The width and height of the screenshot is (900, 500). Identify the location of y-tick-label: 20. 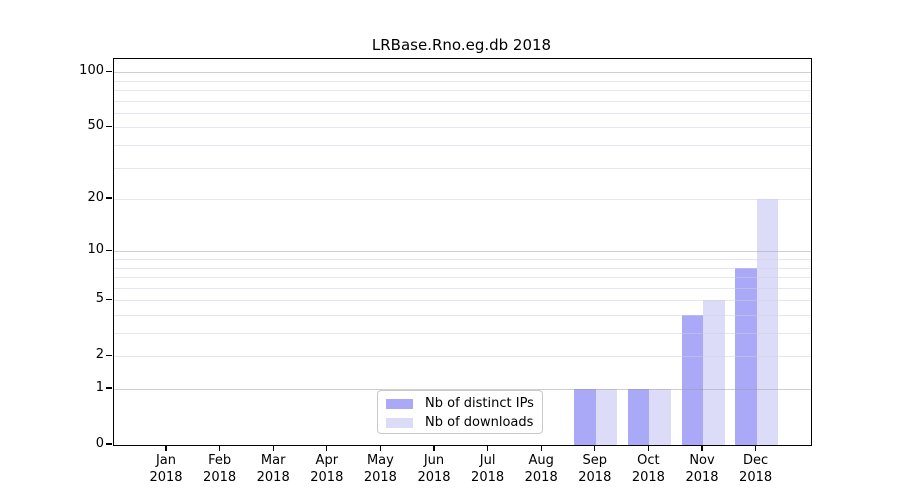
(95, 198).